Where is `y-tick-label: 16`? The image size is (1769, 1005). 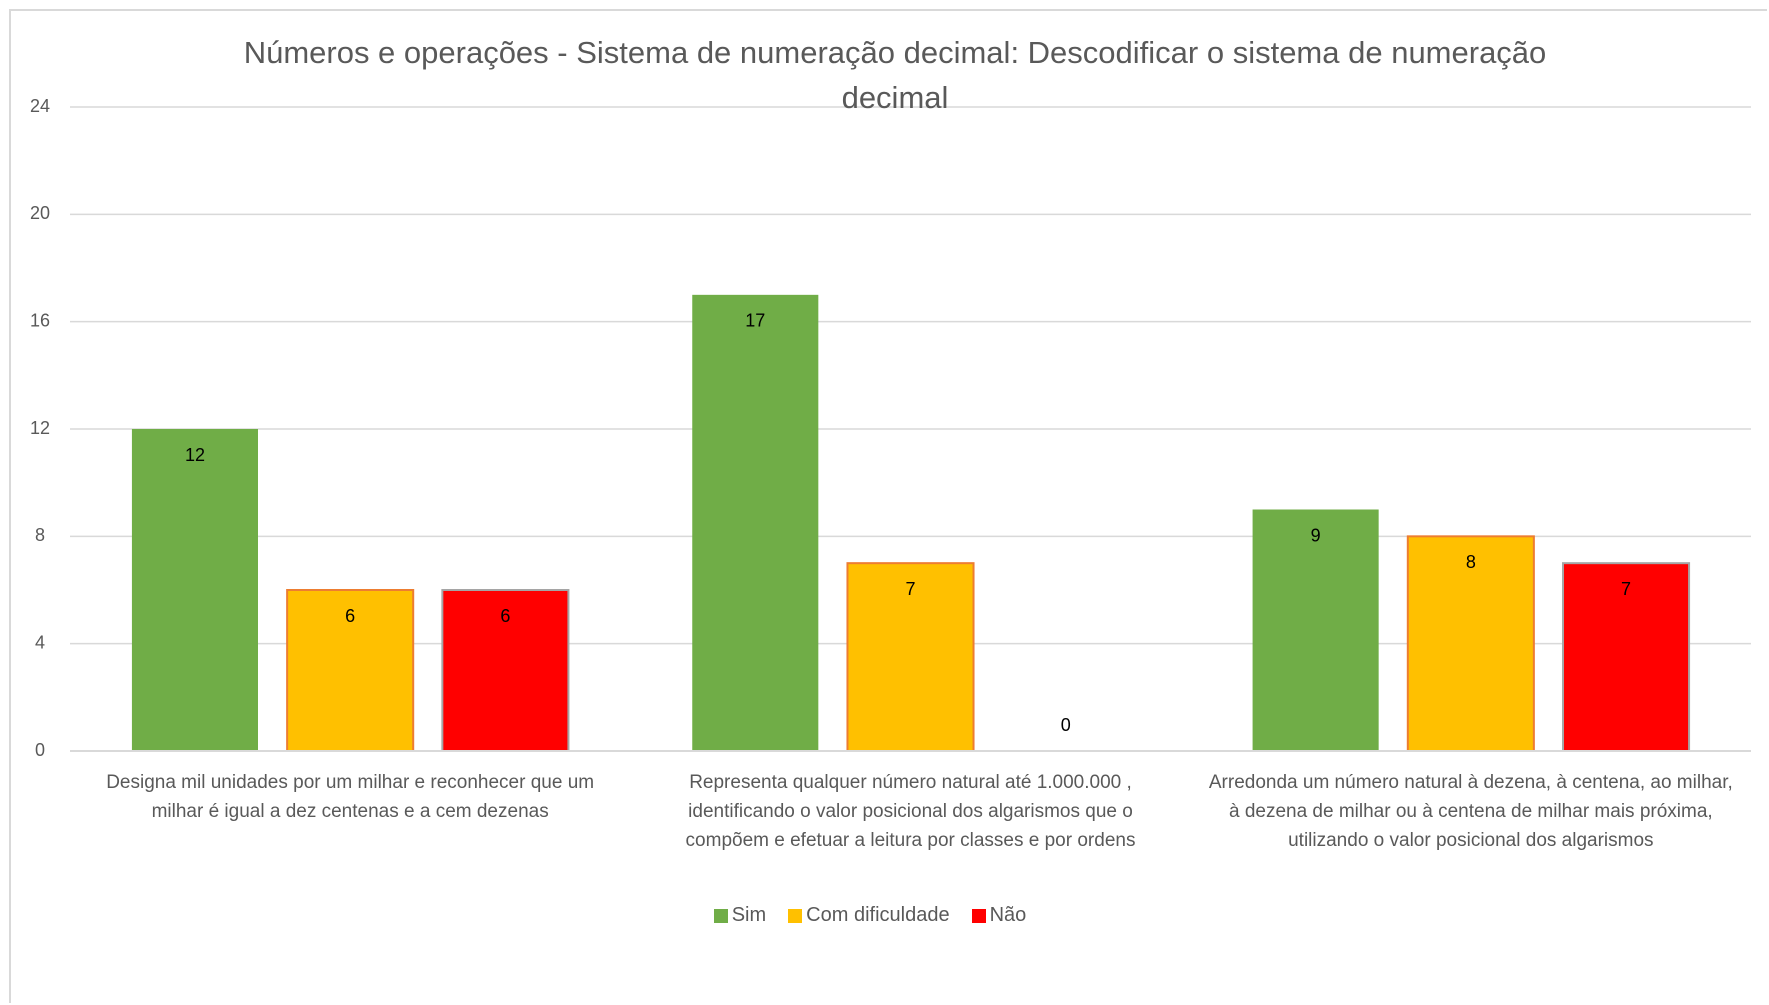 y-tick-label: 16 is located at coordinates (40, 320).